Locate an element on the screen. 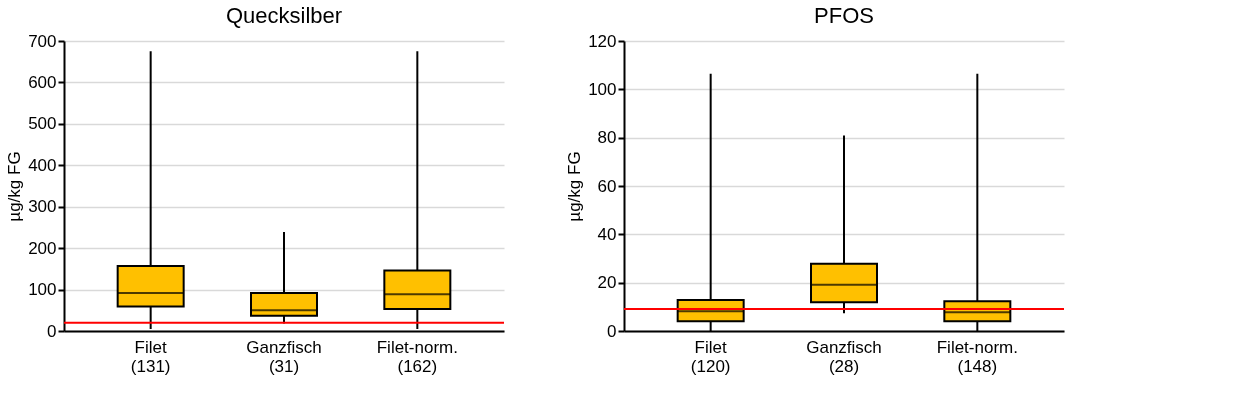 The width and height of the screenshot is (1235, 419). x-tick-label: Filet-norm. (148) is located at coordinates (977, 356).